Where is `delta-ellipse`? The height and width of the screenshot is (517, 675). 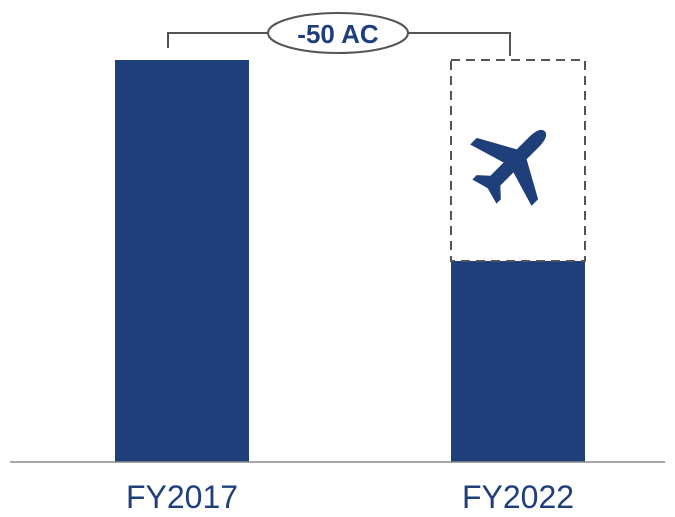
delta-ellipse is located at coordinates (338, 33).